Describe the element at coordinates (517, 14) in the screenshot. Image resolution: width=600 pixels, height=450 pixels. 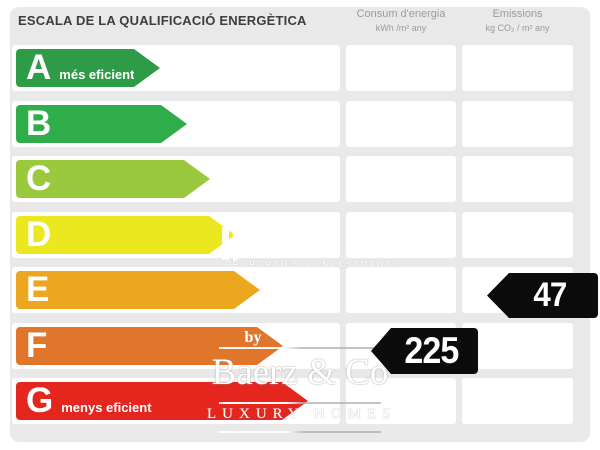
I see `emissions-column-title: Emissions` at that location.